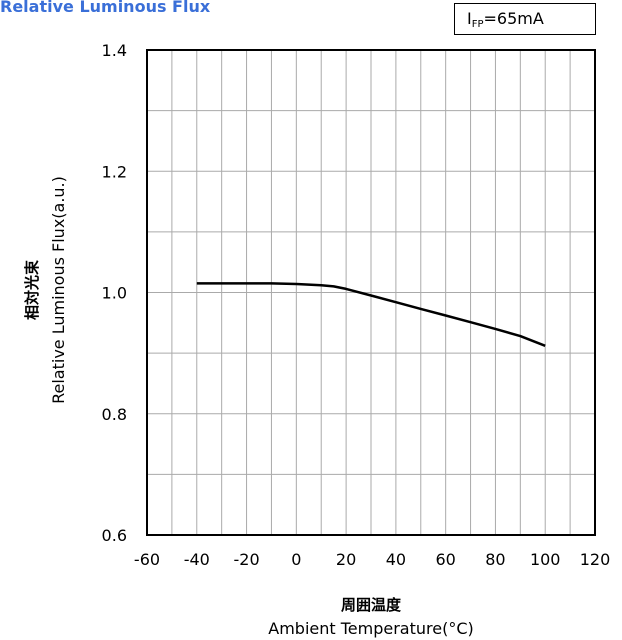 The height and width of the screenshot is (640, 622). I want to click on condition-subscript: FP, so click(477, 24).